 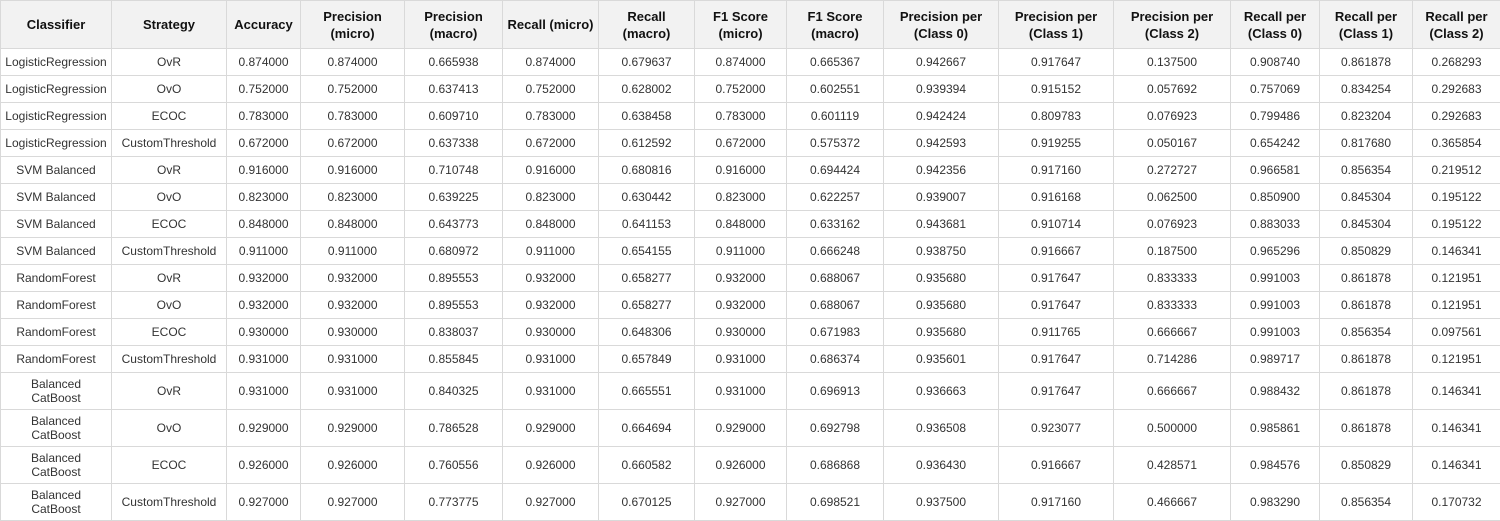 What do you see at coordinates (169, 391) in the screenshot?
I see `strategy-cell: OvR` at bounding box center [169, 391].